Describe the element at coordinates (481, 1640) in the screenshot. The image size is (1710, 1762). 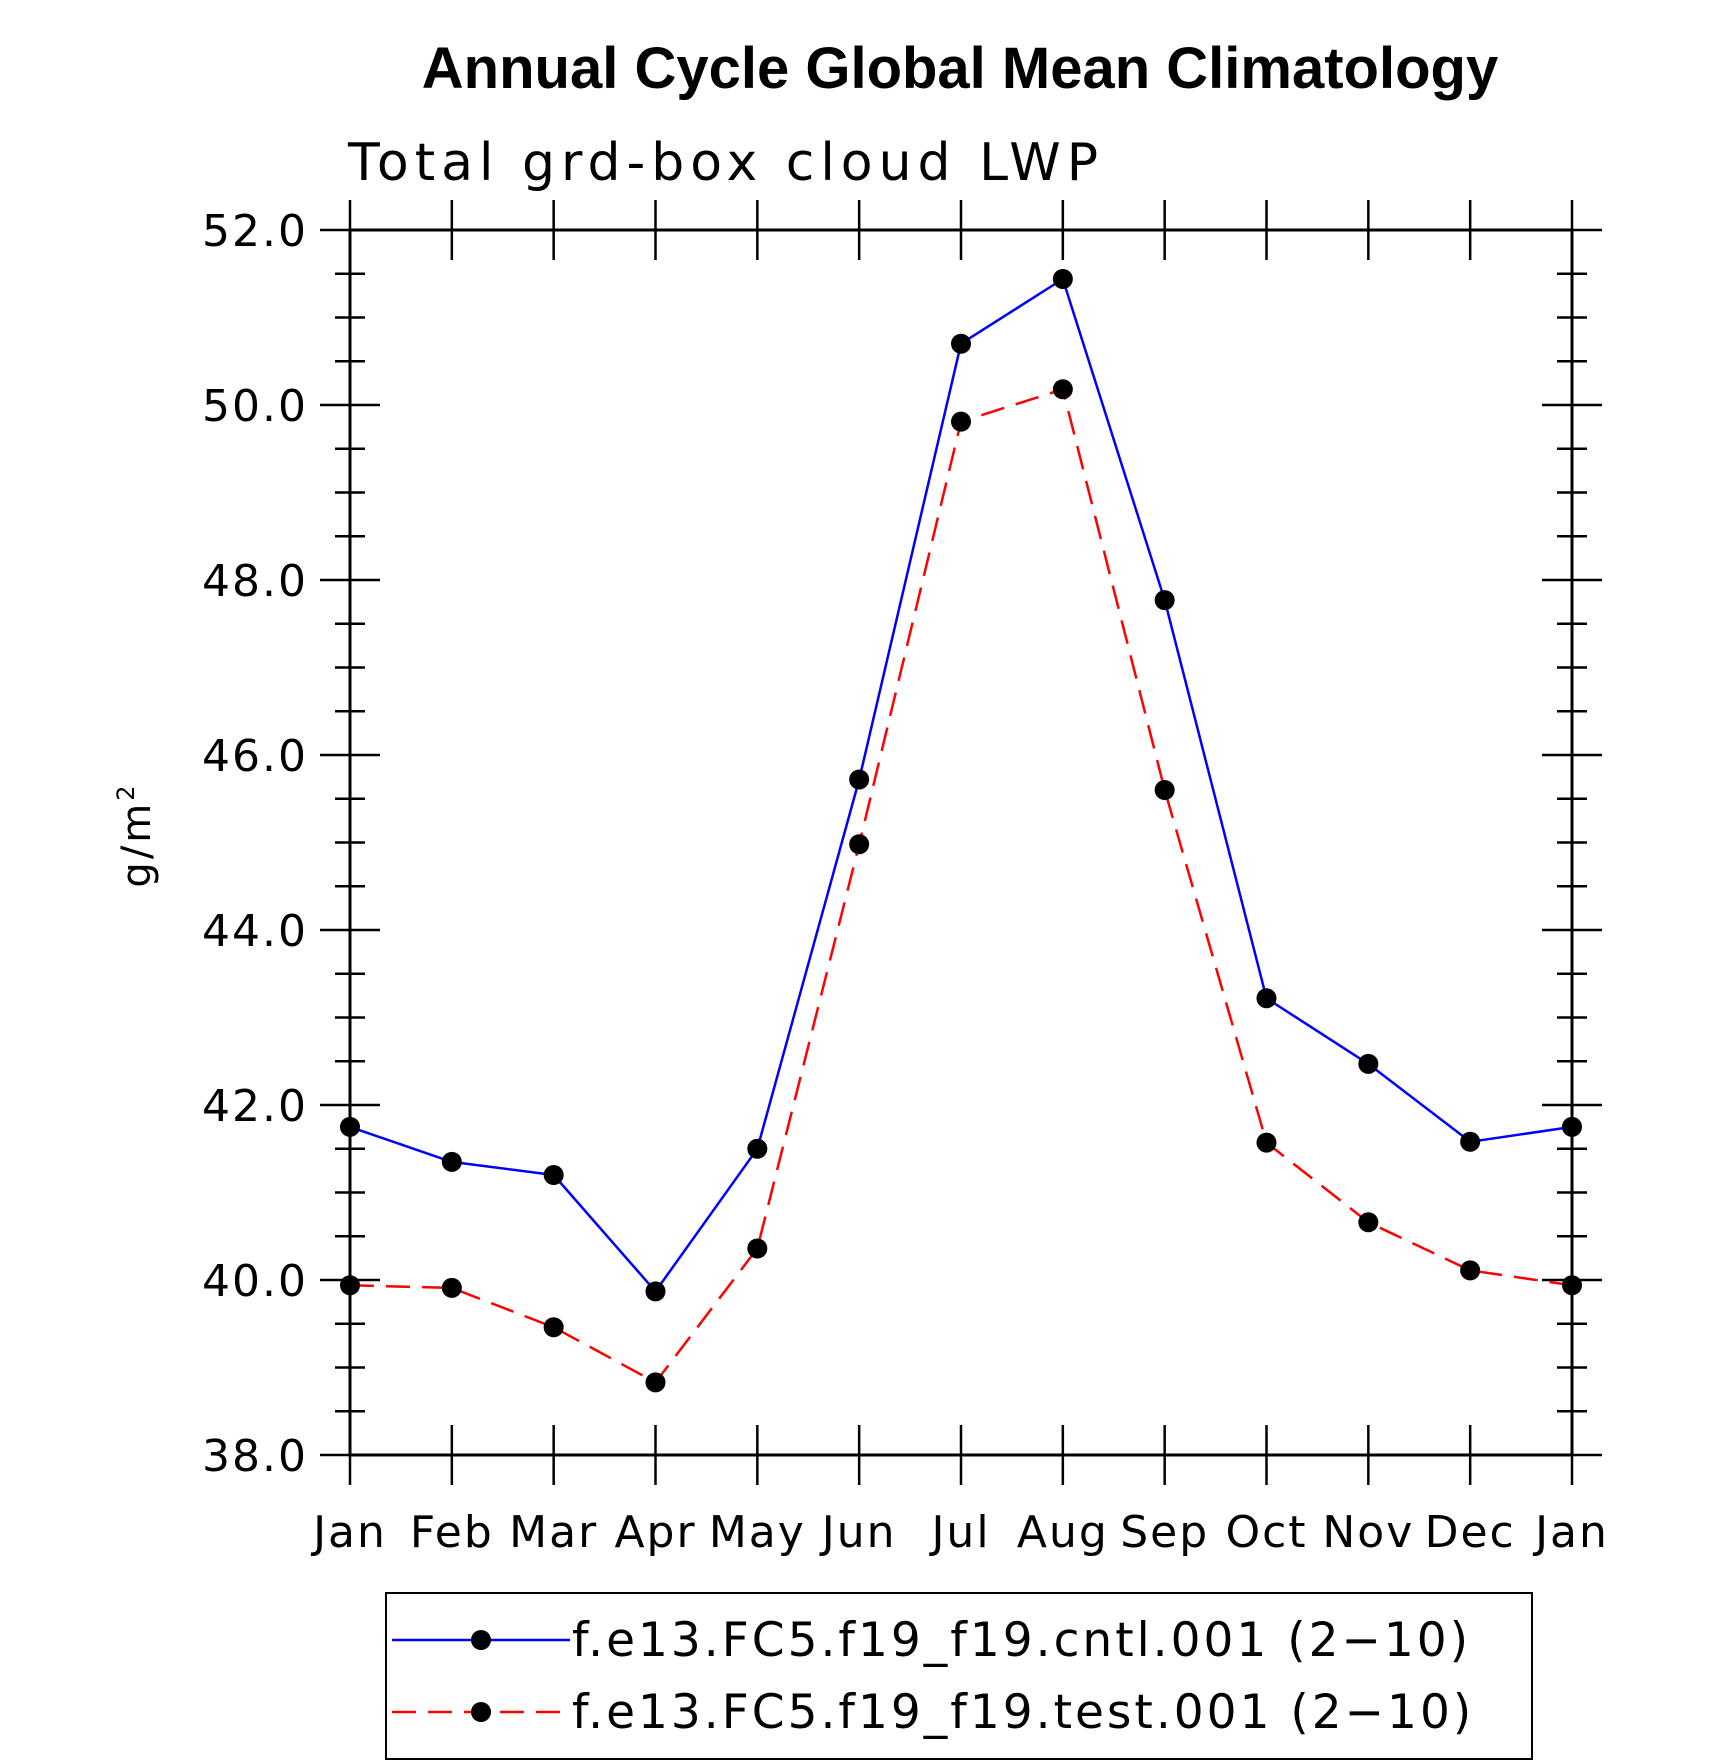
I see `legend-marker-cntl` at that location.